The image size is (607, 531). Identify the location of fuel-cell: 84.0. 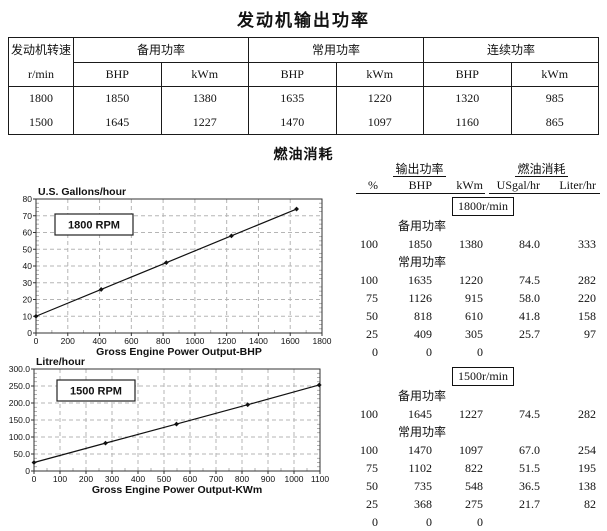
(529, 244).